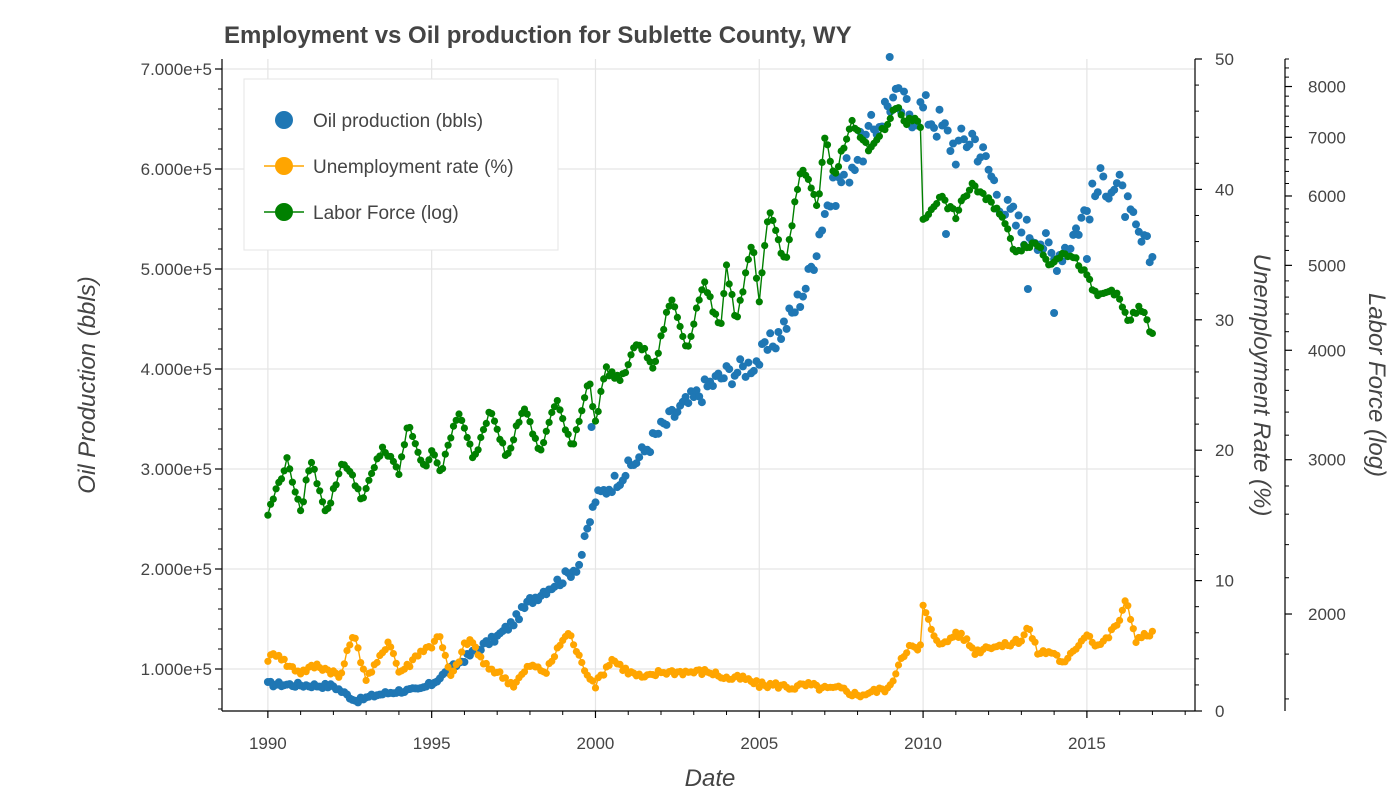 The height and width of the screenshot is (800, 1400). Describe the element at coordinates (389, 167) in the screenshot. I see `legend-item: Unemployment rate (%)` at that location.